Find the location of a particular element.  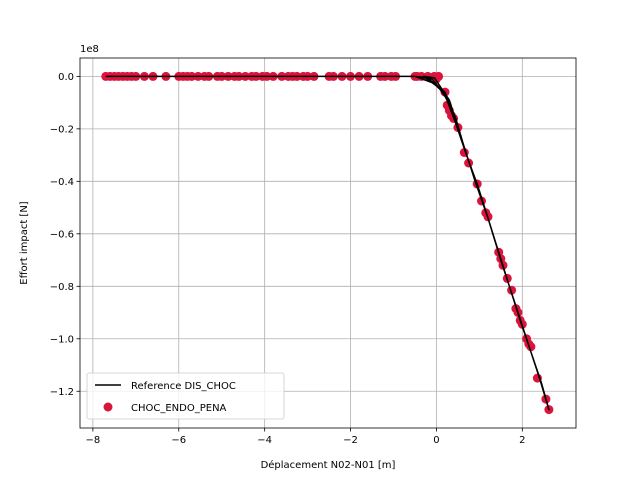

y-offset-label: 1e8 is located at coordinates (89, 49).